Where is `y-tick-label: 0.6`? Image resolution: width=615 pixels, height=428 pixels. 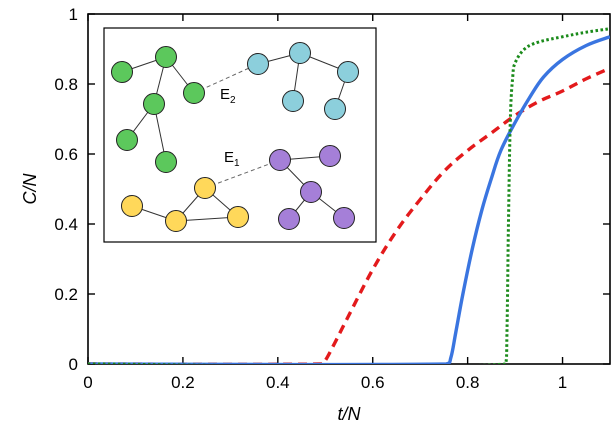 y-tick-label: 0.6 is located at coordinates (66, 154).